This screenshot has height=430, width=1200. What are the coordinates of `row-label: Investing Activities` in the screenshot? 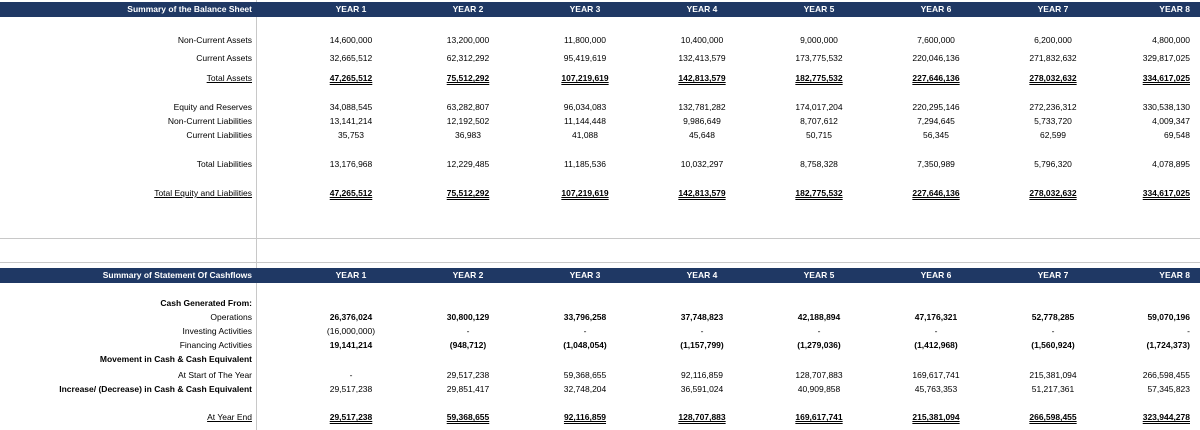 It's located at (217, 331).